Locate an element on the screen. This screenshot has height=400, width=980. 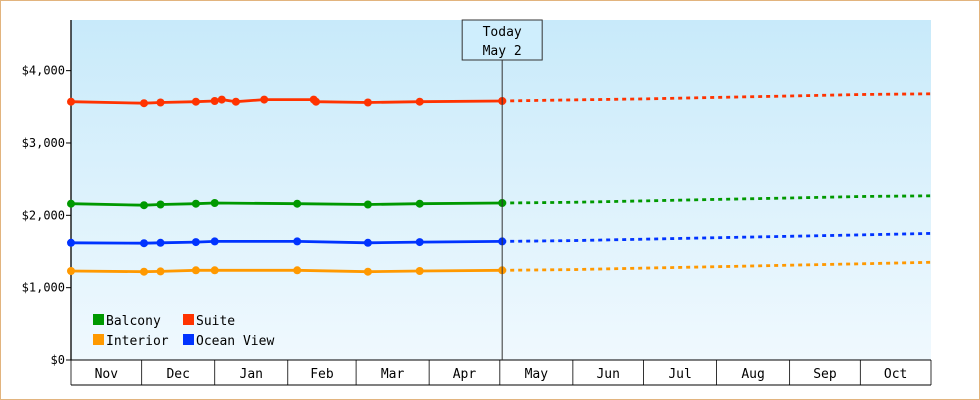
legend-item: Ocean View is located at coordinates (228, 341).